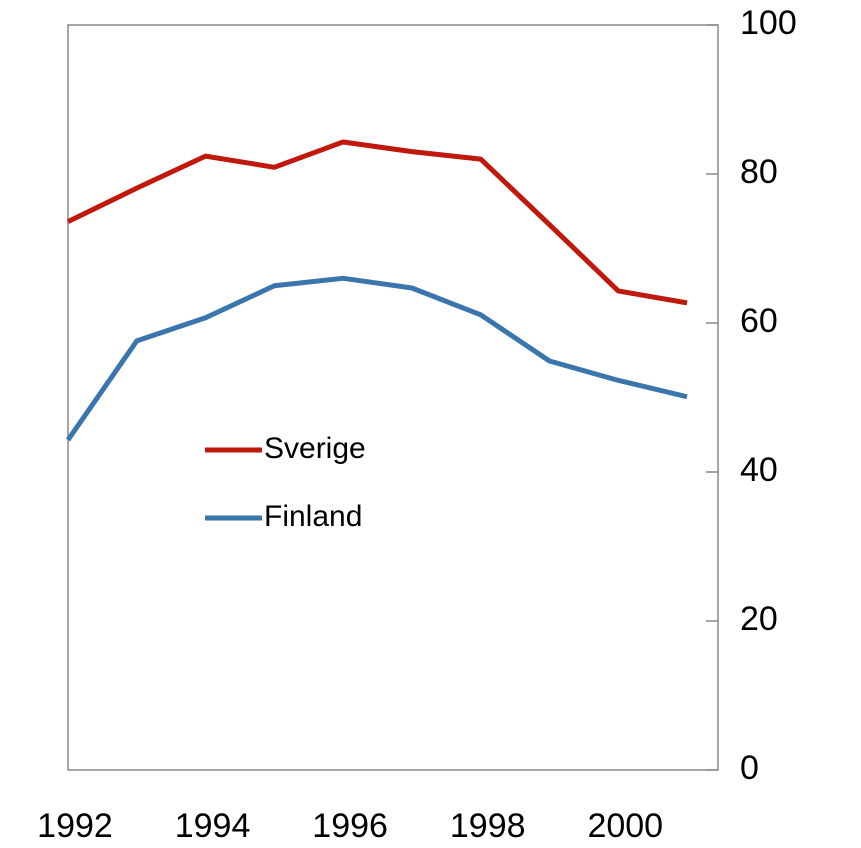 The width and height of the screenshot is (861, 848). Describe the element at coordinates (759, 619) in the screenshot. I see `y-tick-label: 20` at that location.